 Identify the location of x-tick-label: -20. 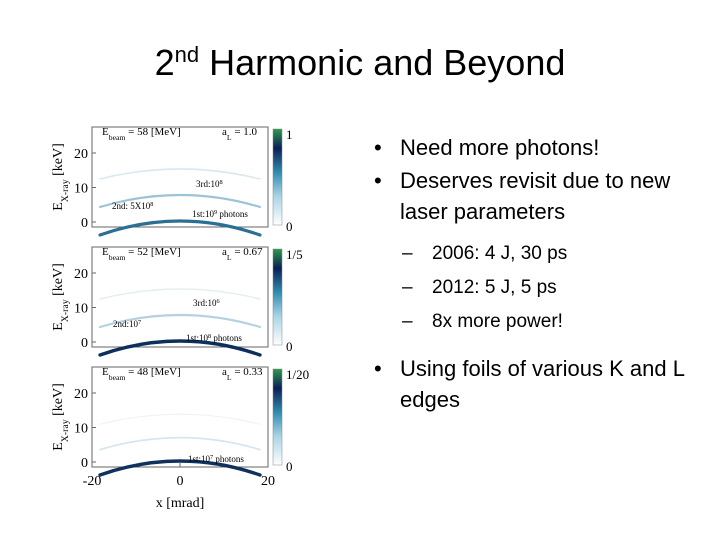
(92, 481).